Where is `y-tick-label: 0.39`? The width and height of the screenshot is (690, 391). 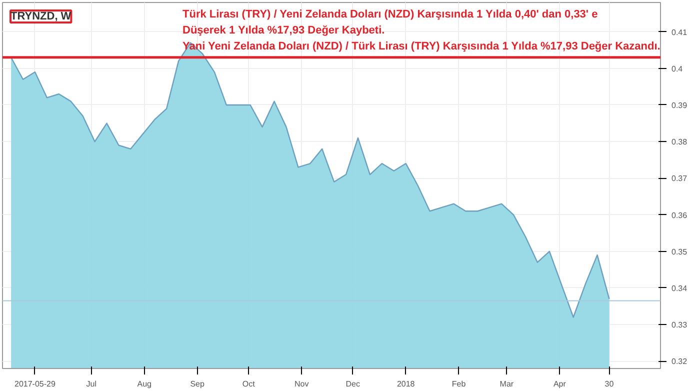 y-tick-label: 0.39 is located at coordinates (680, 105).